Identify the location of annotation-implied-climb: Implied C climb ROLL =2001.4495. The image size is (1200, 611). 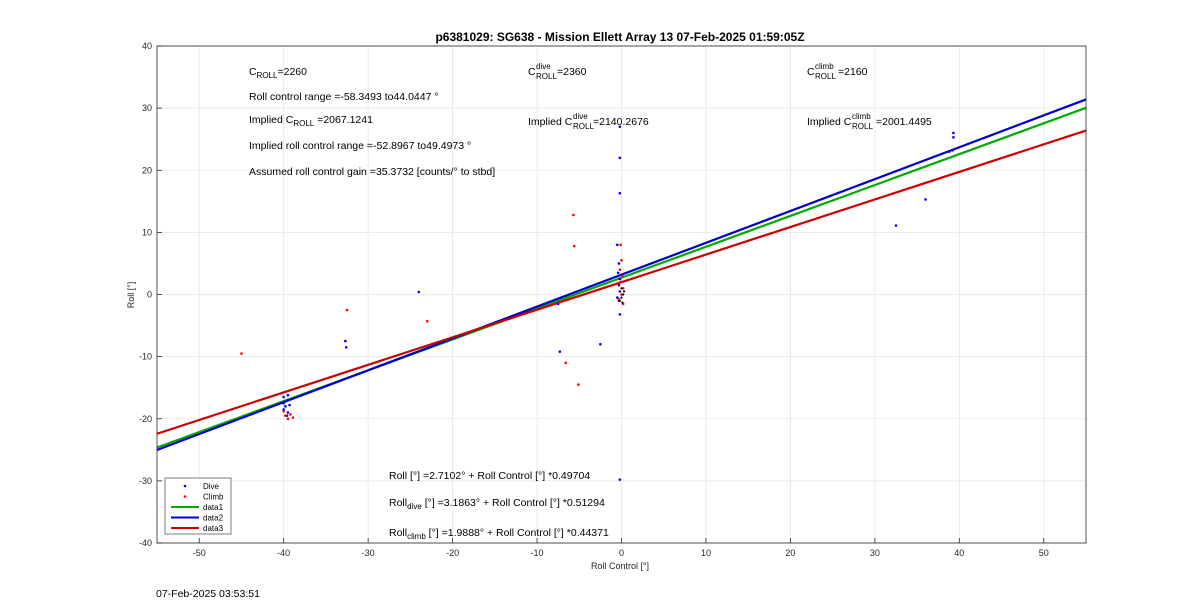
(869, 121).